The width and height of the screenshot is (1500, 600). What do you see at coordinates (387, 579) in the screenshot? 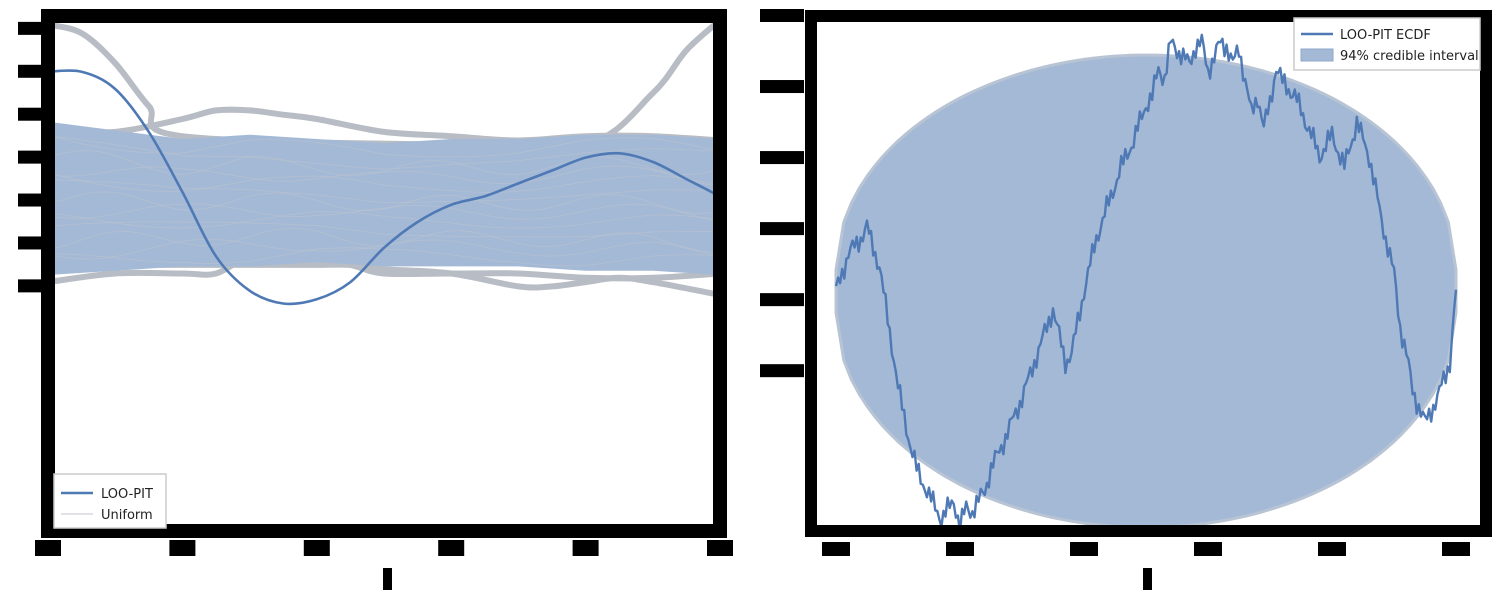
I see `left-x-axis-label-blot` at bounding box center [387, 579].